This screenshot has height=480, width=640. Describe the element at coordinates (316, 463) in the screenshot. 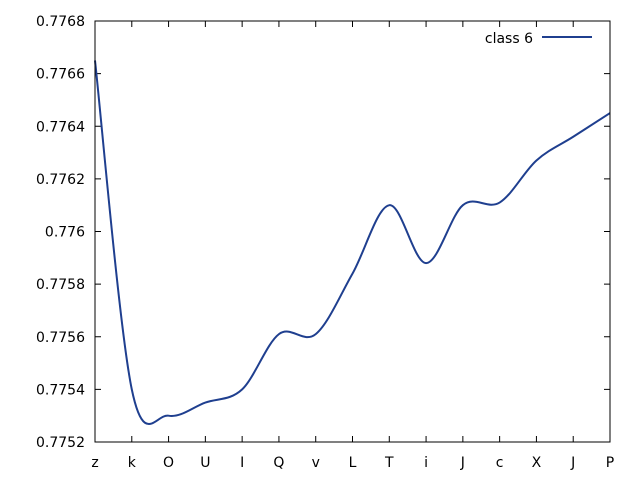

I see `x-tick-label: v` at that location.